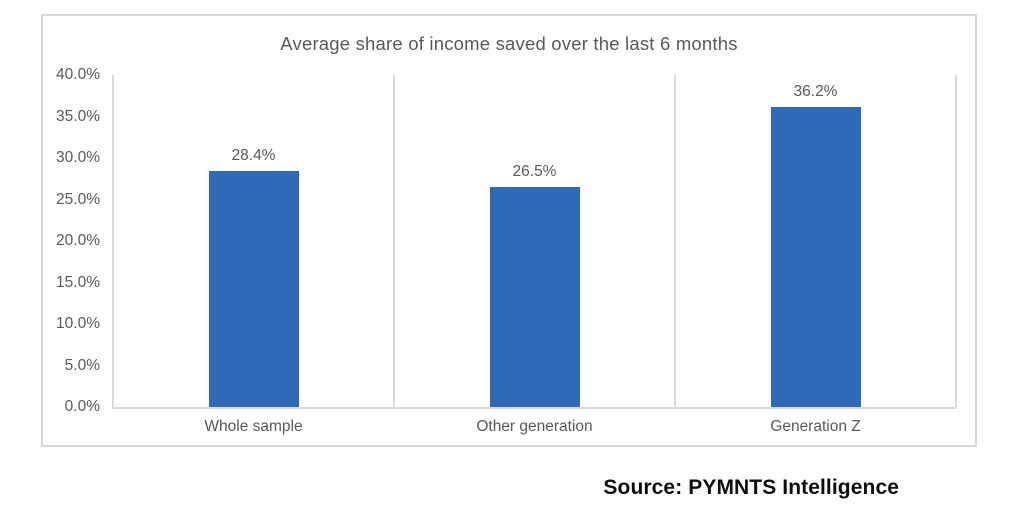 The width and height of the screenshot is (1017, 511). I want to click on x-axis-line, so click(534, 408).